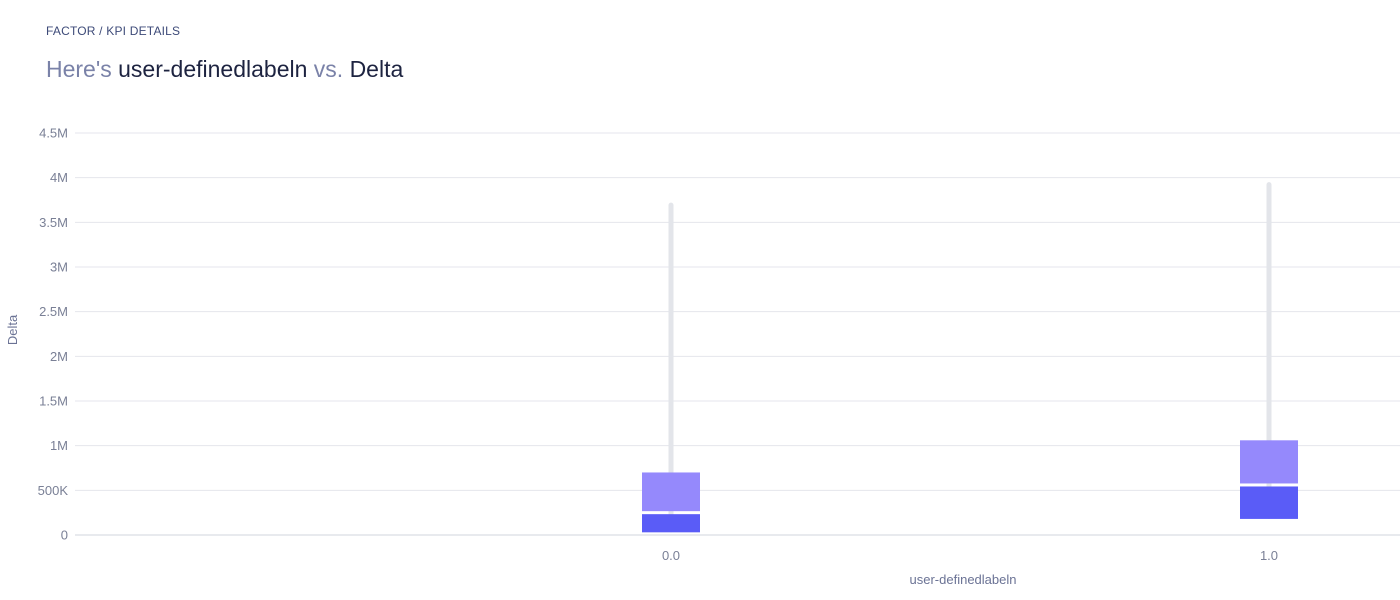  What do you see at coordinates (12, 329) in the screenshot?
I see `y-axis-title: Delta` at bounding box center [12, 329].